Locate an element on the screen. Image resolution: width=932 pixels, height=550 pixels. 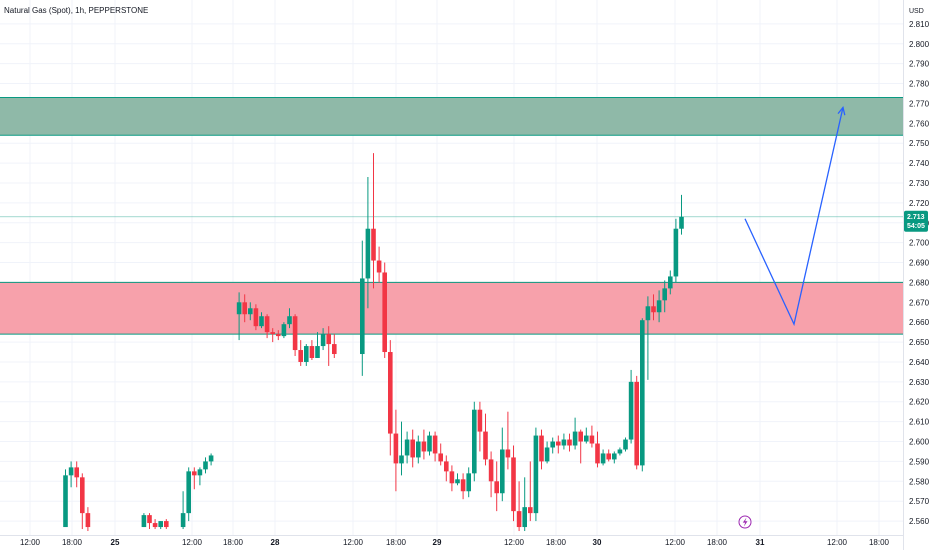
projection-layer is located at coordinates (795, 216).